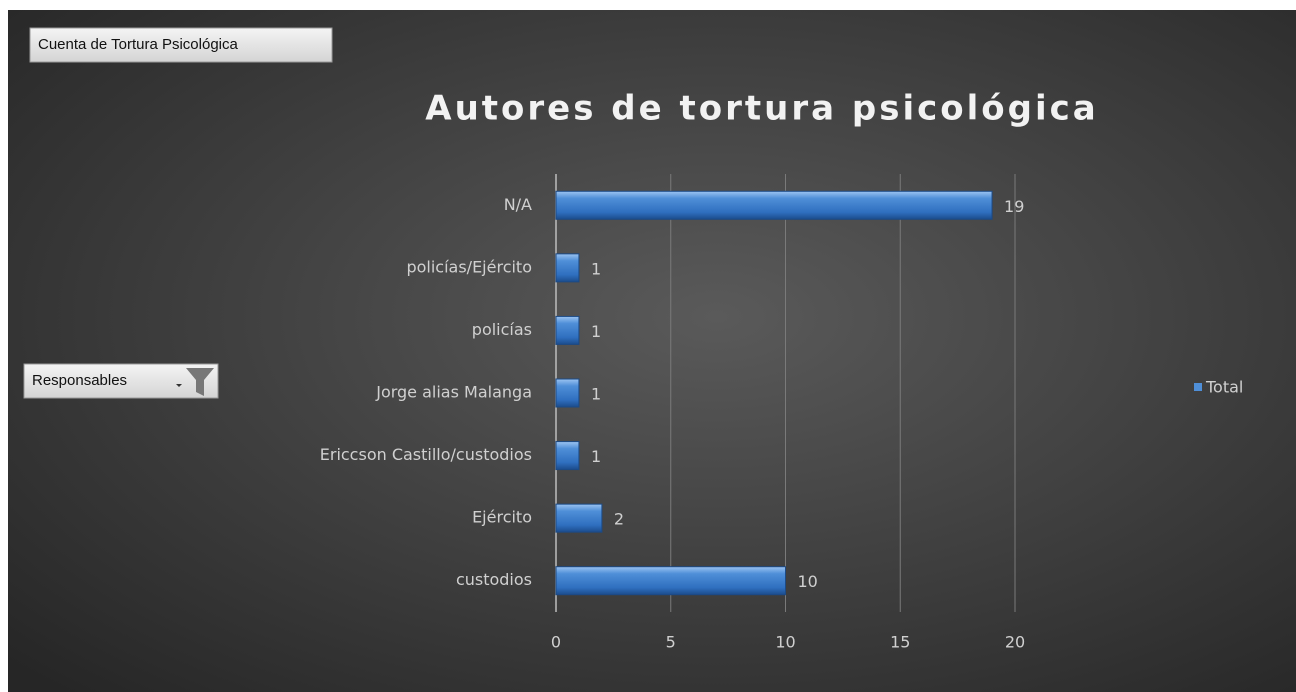 The image size is (1296, 692). What do you see at coordinates (785, 642) in the screenshot?
I see `x-tick-label: 10` at bounding box center [785, 642].